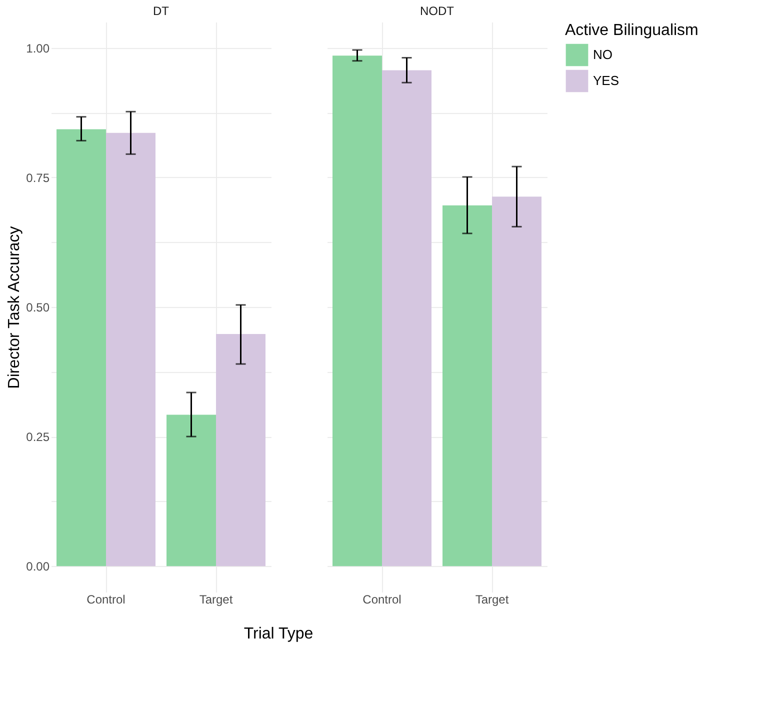  Describe the element at coordinates (606, 80) in the screenshot. I see `legend-label: YES` at that location.